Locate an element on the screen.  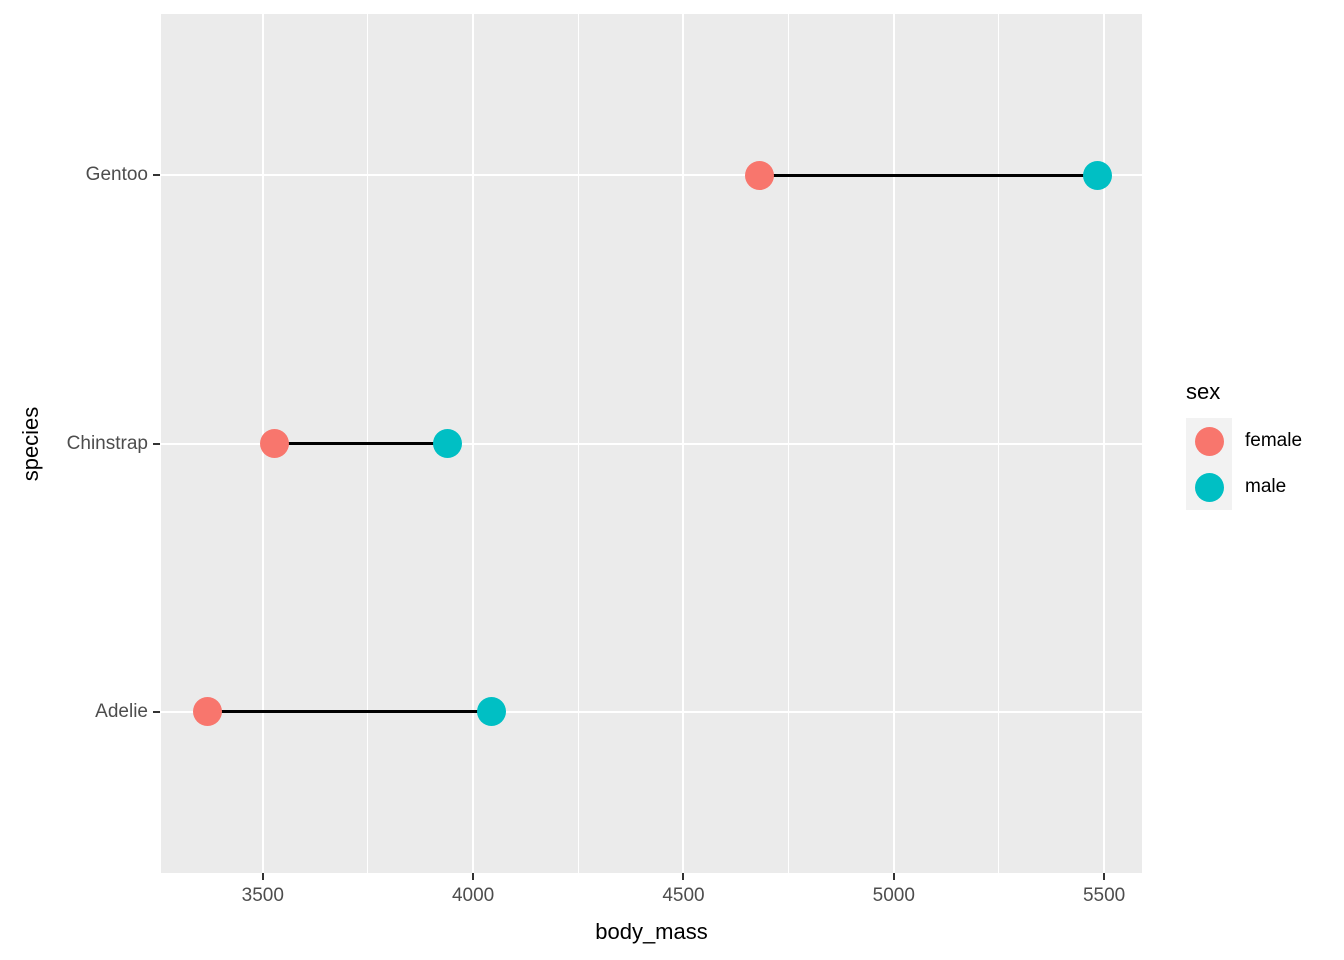
point-male-chinstrap is located at coordinates (447, 443).